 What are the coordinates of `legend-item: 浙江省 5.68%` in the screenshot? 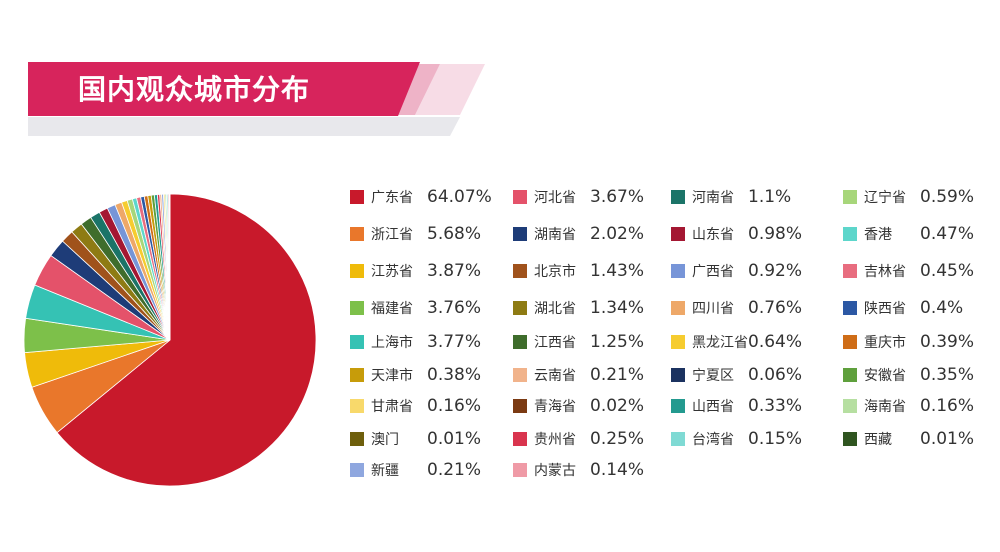 It's located at (415, 234).